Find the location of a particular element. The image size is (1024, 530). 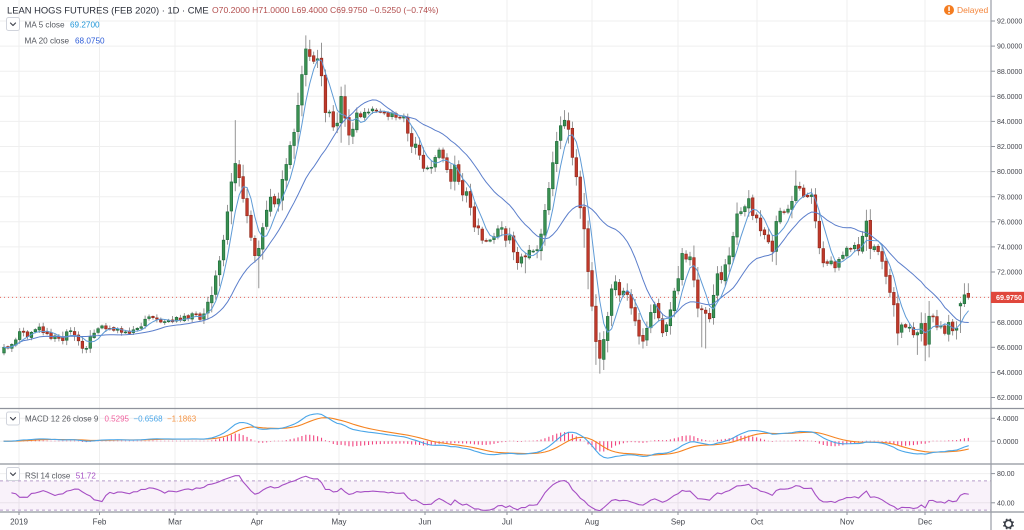

svg-text: 76.0000 is located at coordinates (1009, 222).